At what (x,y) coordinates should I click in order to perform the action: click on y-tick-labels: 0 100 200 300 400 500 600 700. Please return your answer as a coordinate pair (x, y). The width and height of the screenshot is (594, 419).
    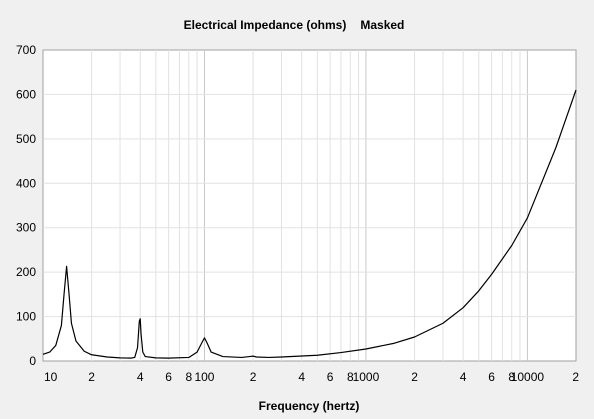
    Looking at the image, I should click on (26, 205).